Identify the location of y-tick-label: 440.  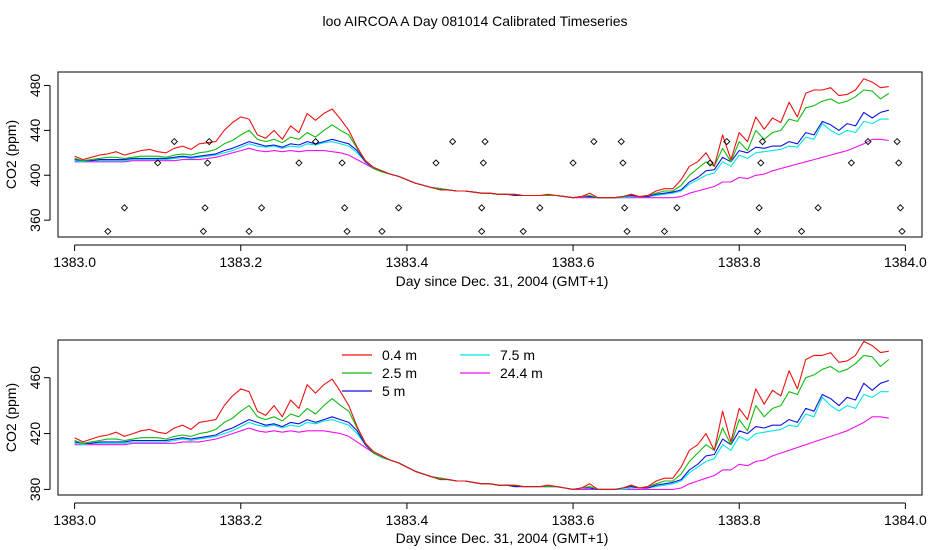
(35, 130).